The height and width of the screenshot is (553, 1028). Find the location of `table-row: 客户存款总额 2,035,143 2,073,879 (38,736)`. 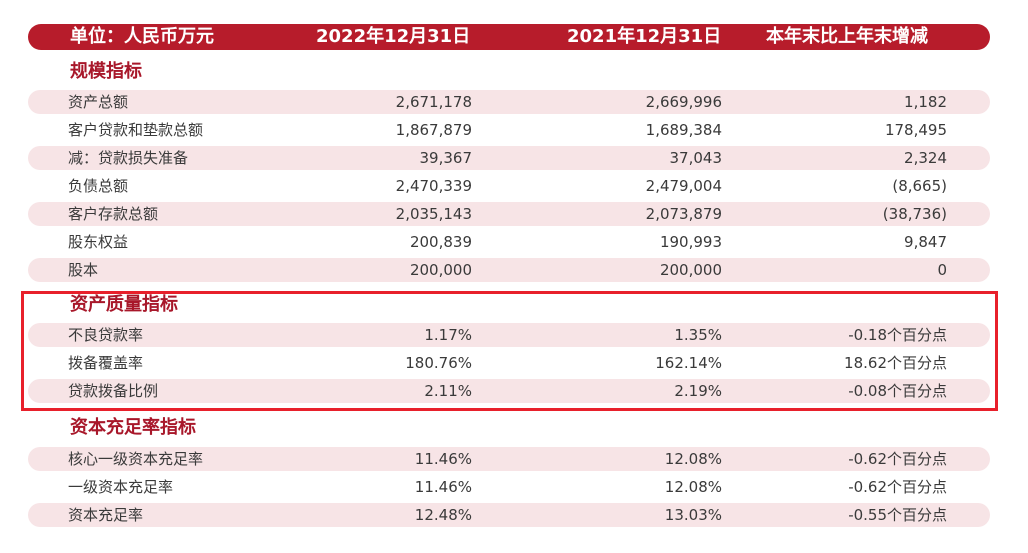

table-row: 客户存款总额 2,035,143 2,073,879 (38,736) is located at coordinates (509, 214).